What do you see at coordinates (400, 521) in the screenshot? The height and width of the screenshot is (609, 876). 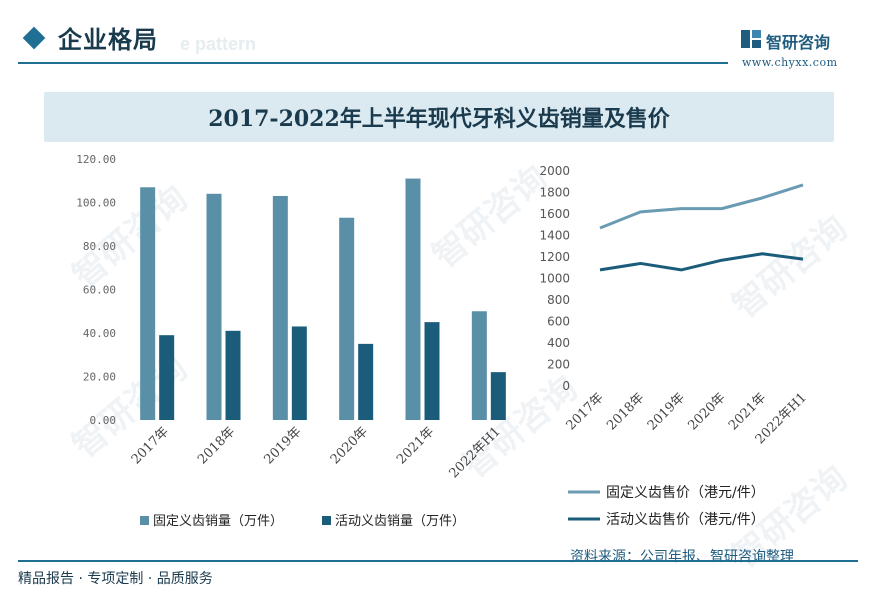 I see `bar-legend-label: 活动义齿销量（万件）` at bounding box center [400, 521].